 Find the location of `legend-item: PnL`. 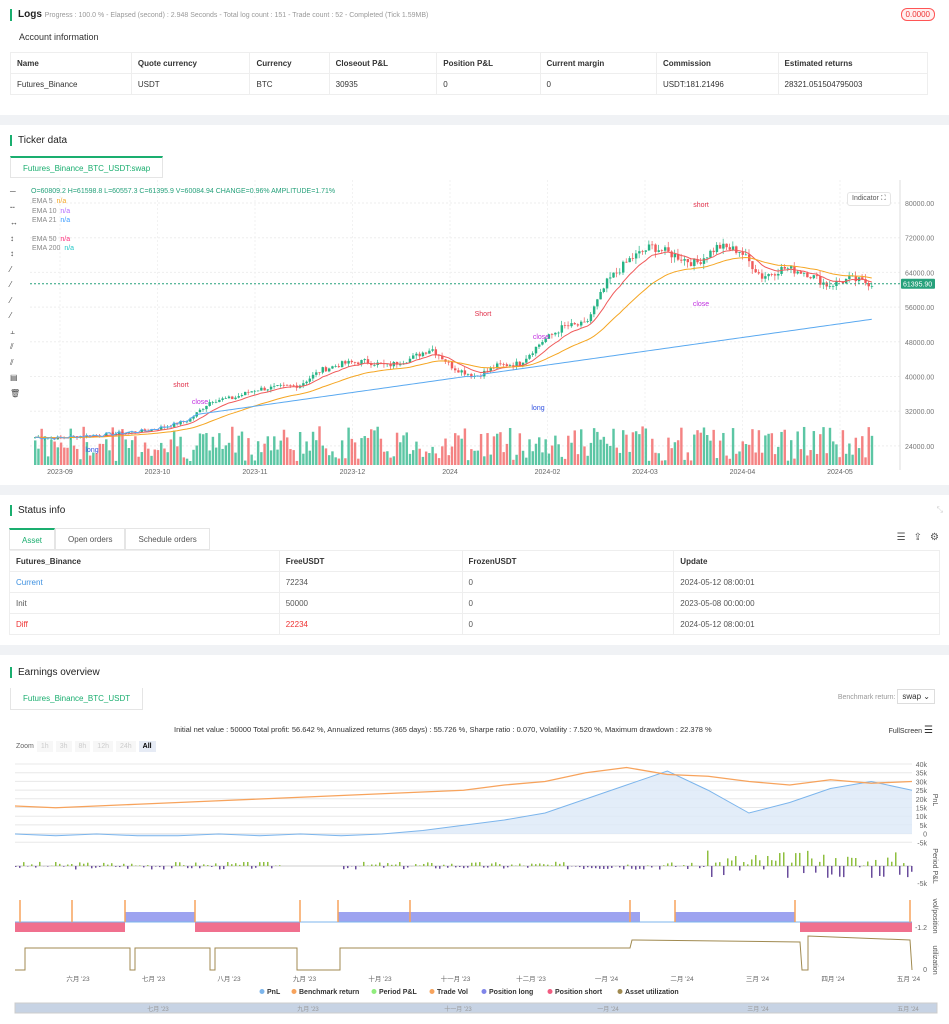

legend-item: PnL is located at coordinates (274, 992).